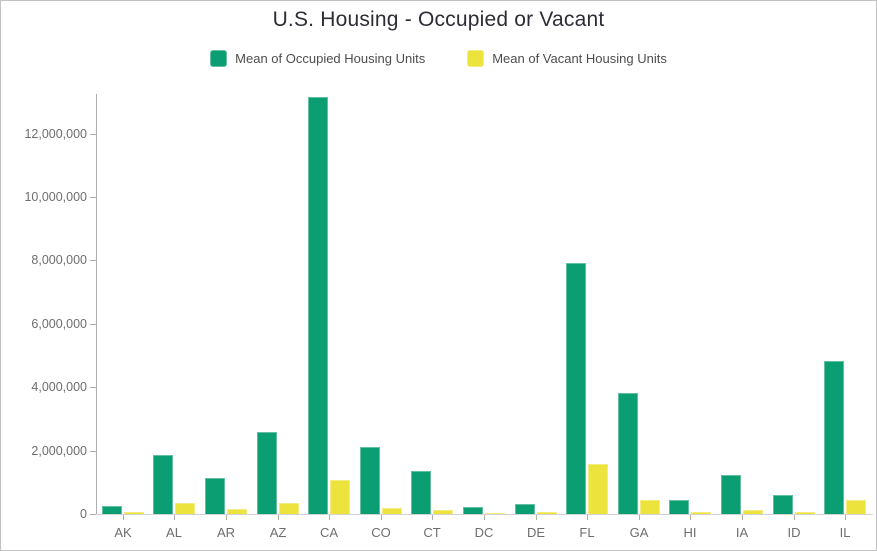  Describe the element at coordinates (473, 510) in the screenshot. I see `bar-occupied-DC` at that location.